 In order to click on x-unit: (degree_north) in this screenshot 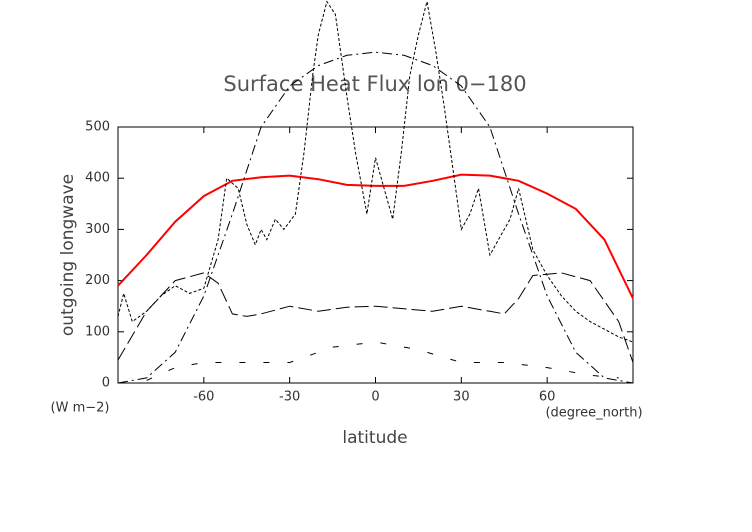, I will do `click(593, 413)`.